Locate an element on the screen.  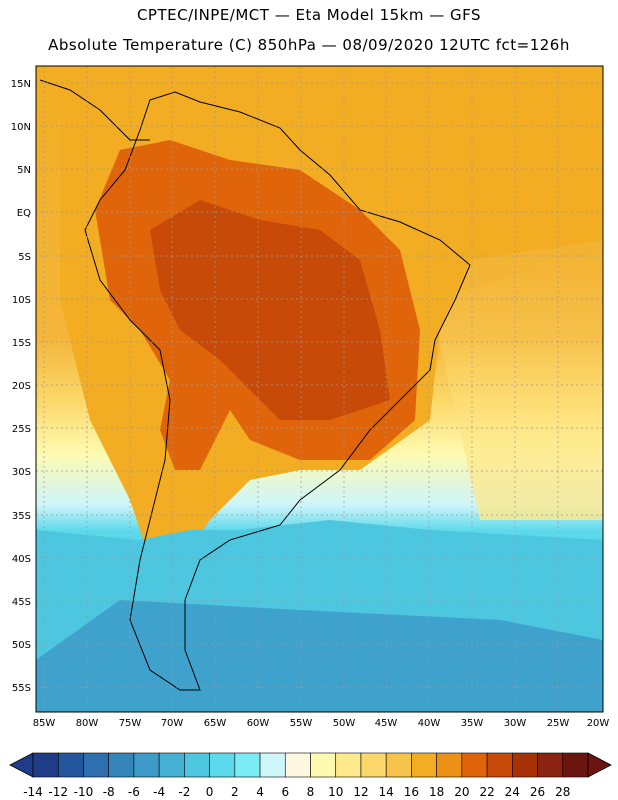
colorbar-label: 0 is located at coordinates (210, 792).